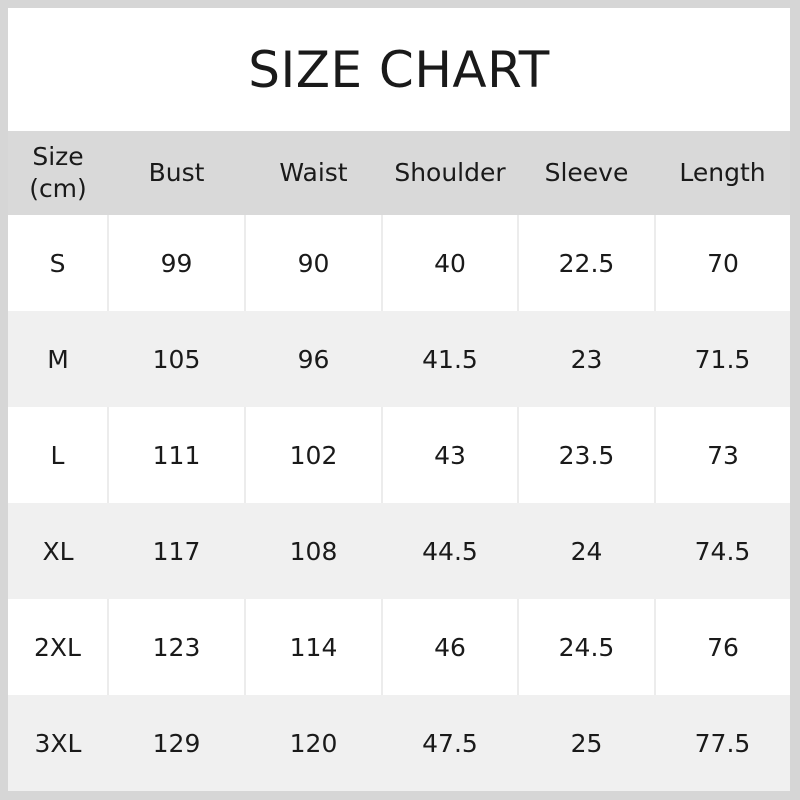  I want to click on cell-shoulder: 43, so click(449, 455).